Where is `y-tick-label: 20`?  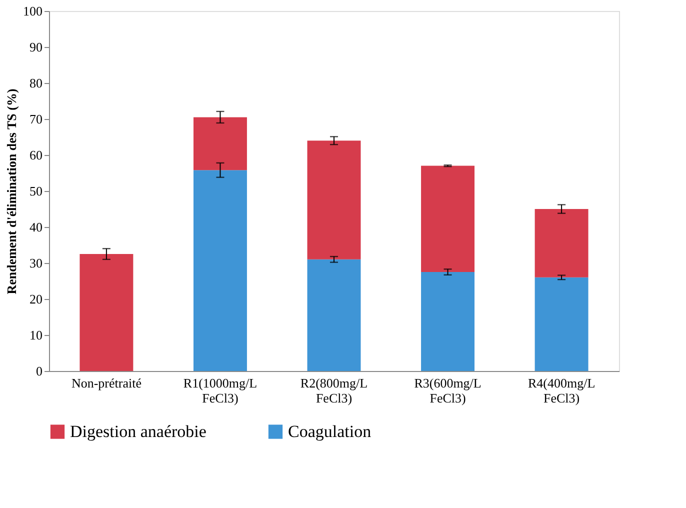
y-tick-label: 20 is located at coordinates (36, 299).